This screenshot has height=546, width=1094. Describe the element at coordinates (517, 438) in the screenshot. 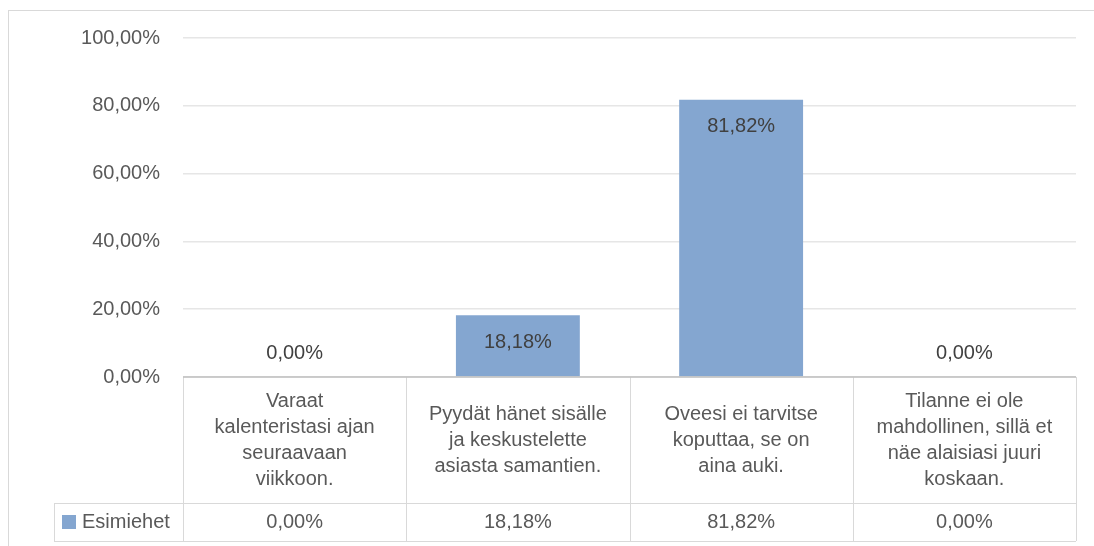

I see `x-tick-label: Pyydät hänet sisälle ja keskustelette asiasta samantien.` at that location.